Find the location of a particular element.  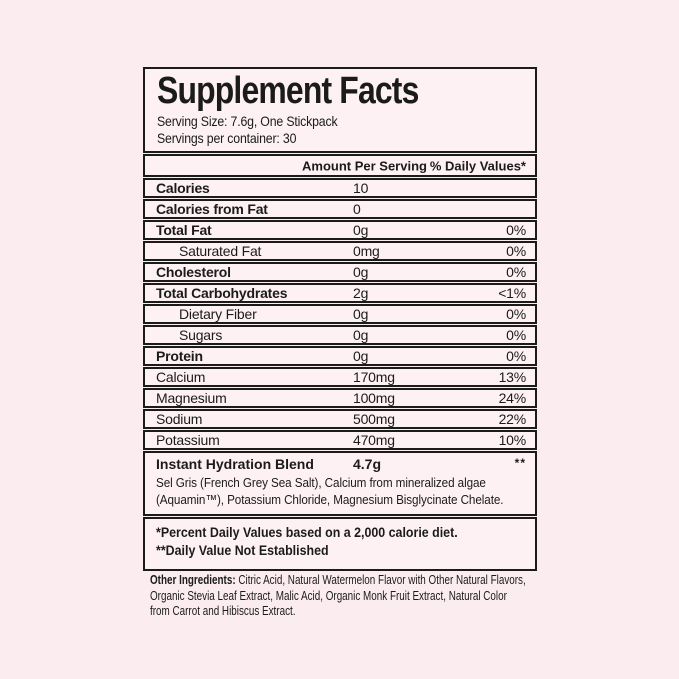

nutrient-amount: 0mg is located at coordinates (366, 251).